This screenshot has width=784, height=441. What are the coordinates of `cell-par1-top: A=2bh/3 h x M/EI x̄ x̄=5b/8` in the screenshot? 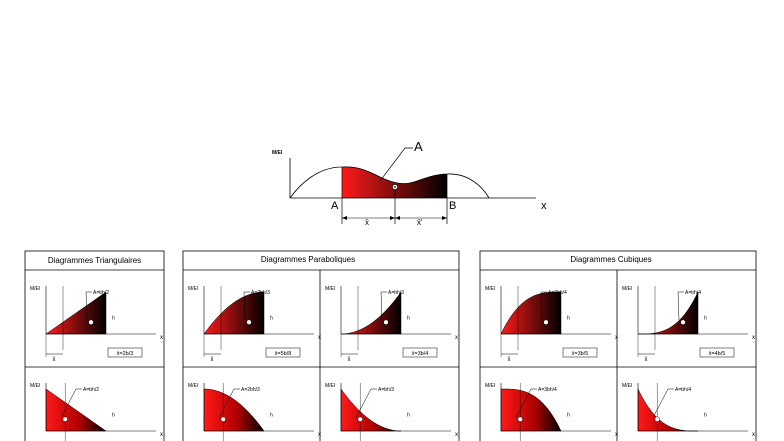 It's located at (254, 324).